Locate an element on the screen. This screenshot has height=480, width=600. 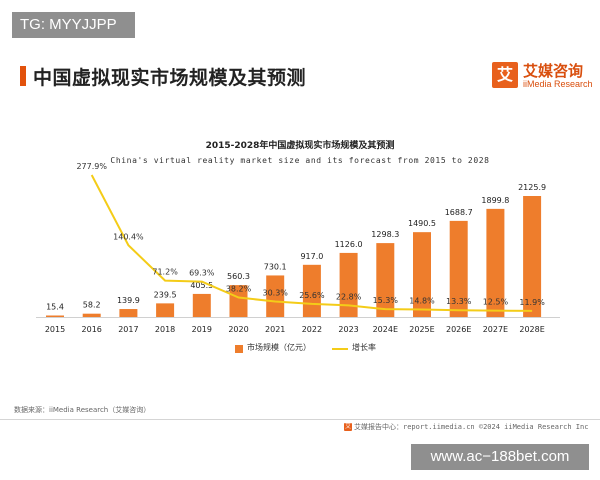
chart-legend: 市场规模（亿元） 增长率 is located at coordinates (300, 349).